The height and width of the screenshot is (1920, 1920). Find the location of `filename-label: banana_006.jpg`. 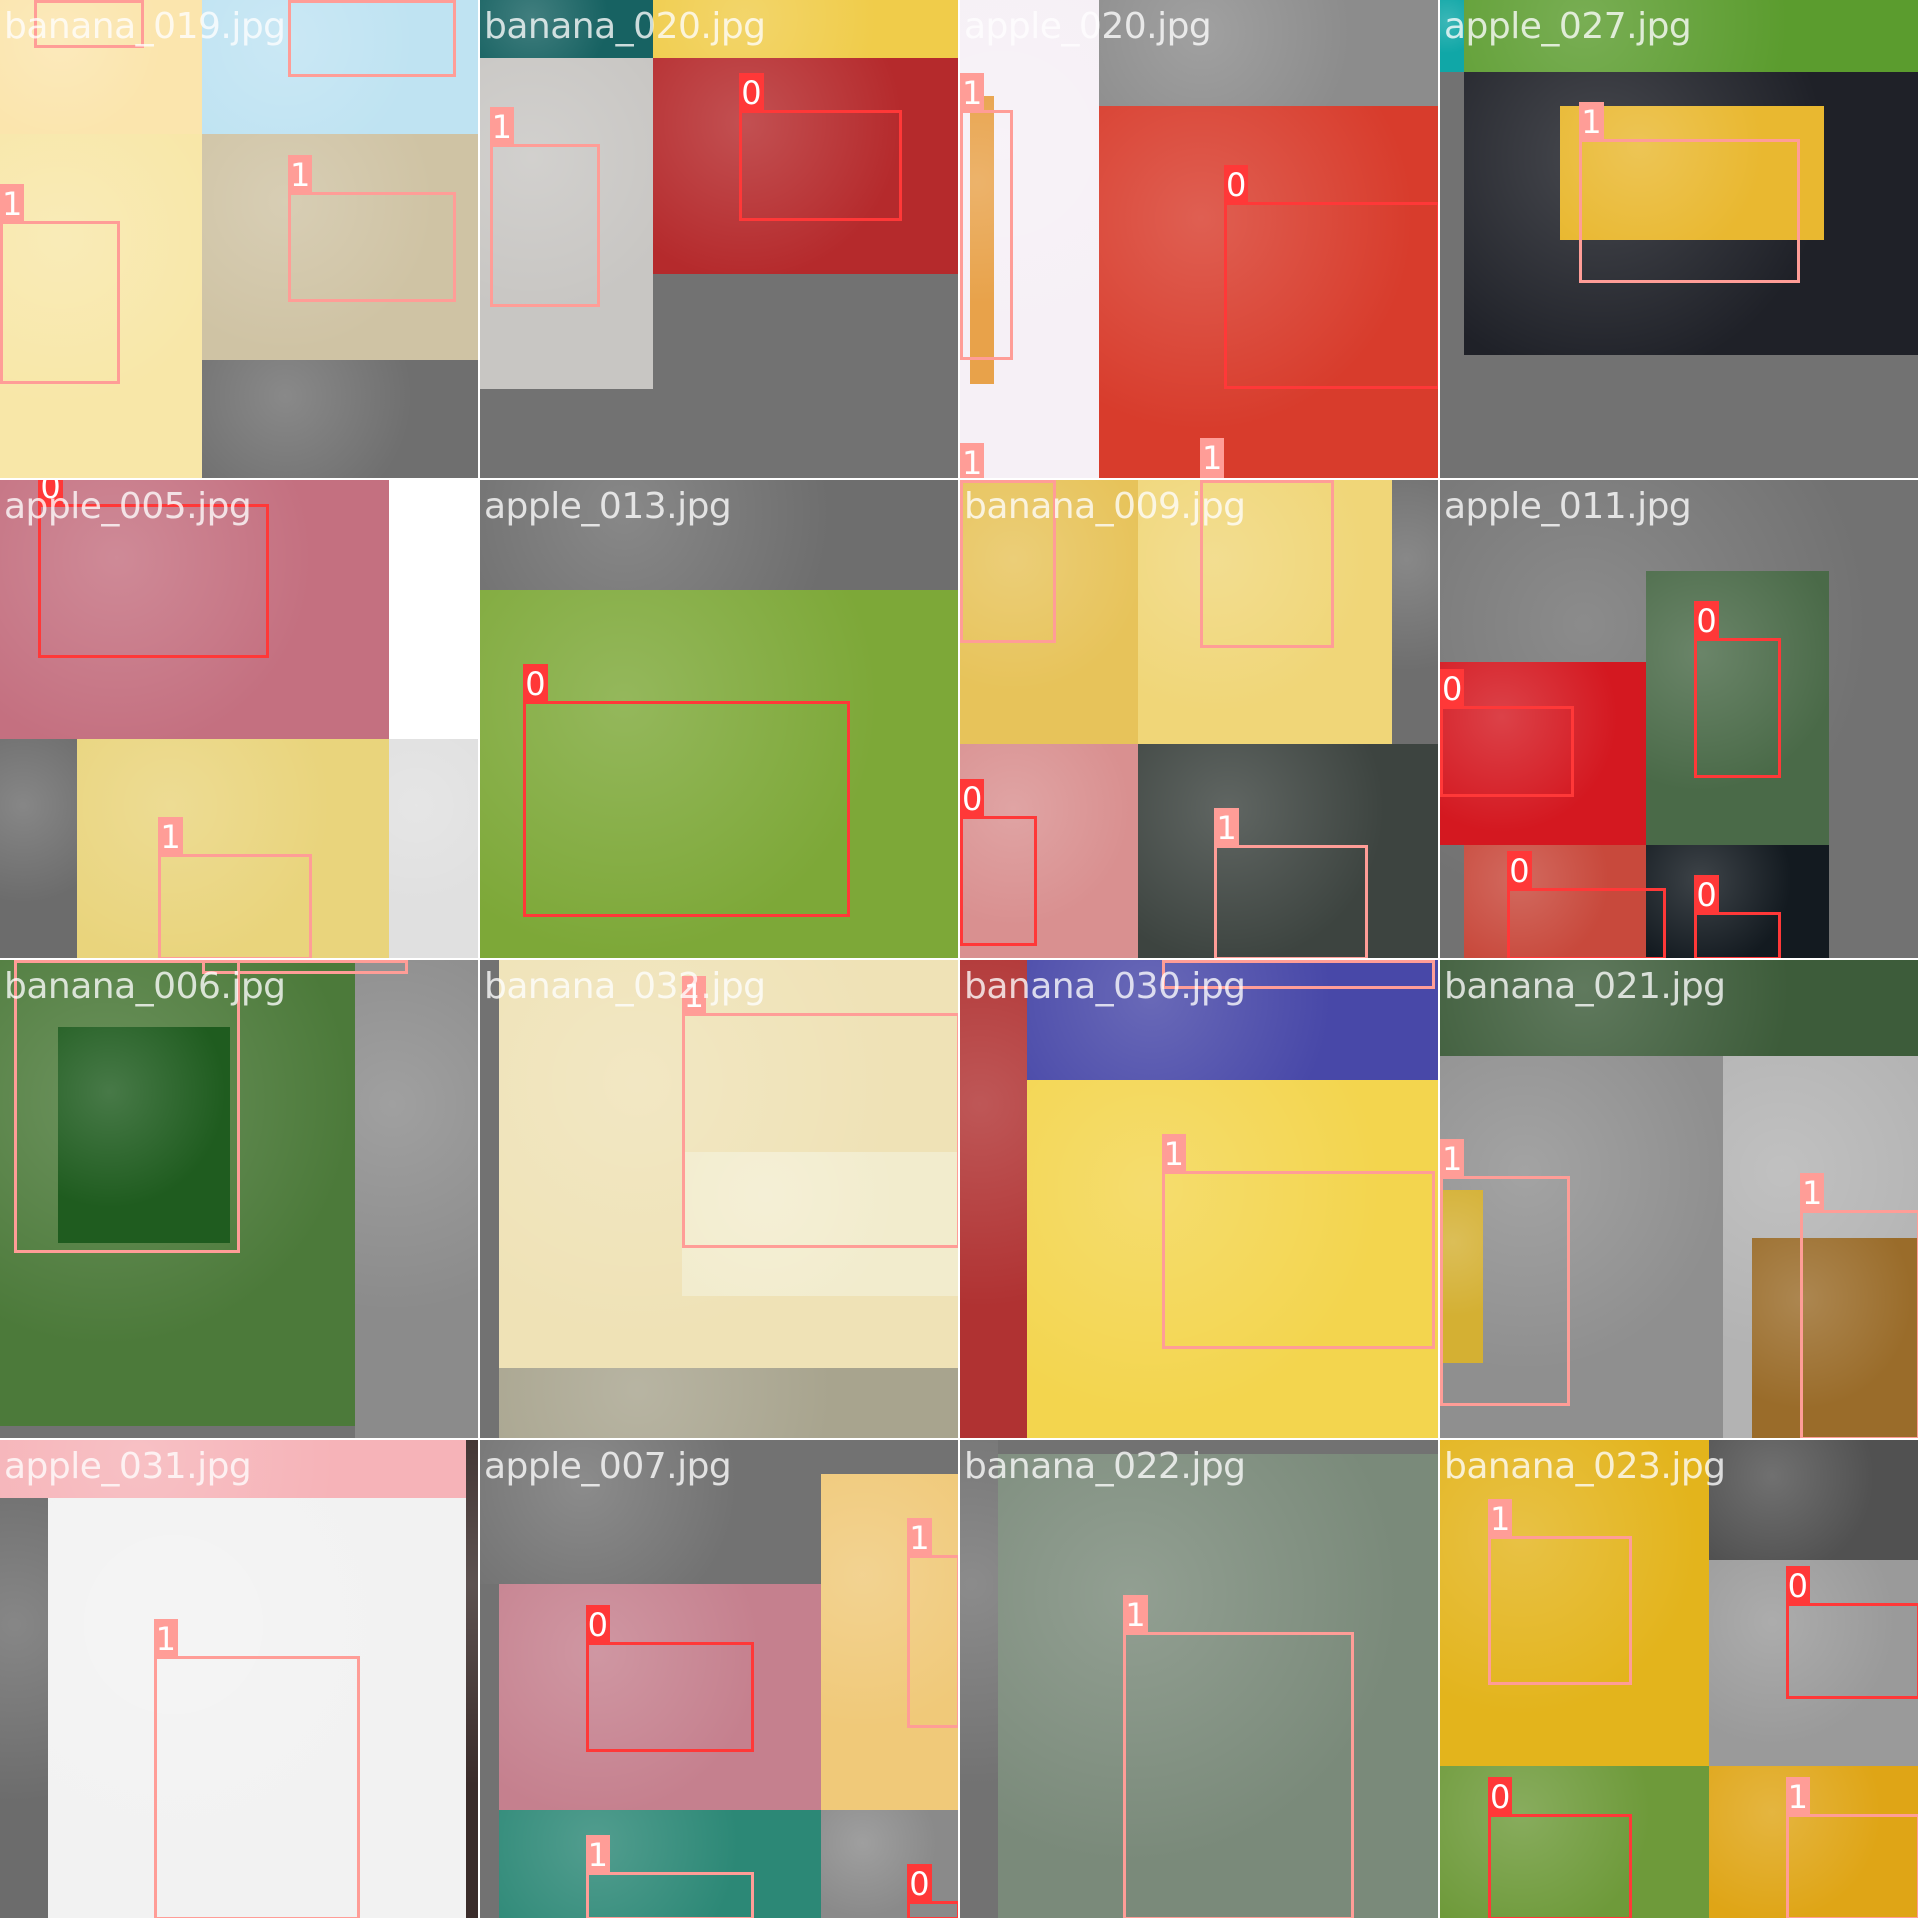

filename-label: banana_006.jpg is located at coordinates (145, 986).